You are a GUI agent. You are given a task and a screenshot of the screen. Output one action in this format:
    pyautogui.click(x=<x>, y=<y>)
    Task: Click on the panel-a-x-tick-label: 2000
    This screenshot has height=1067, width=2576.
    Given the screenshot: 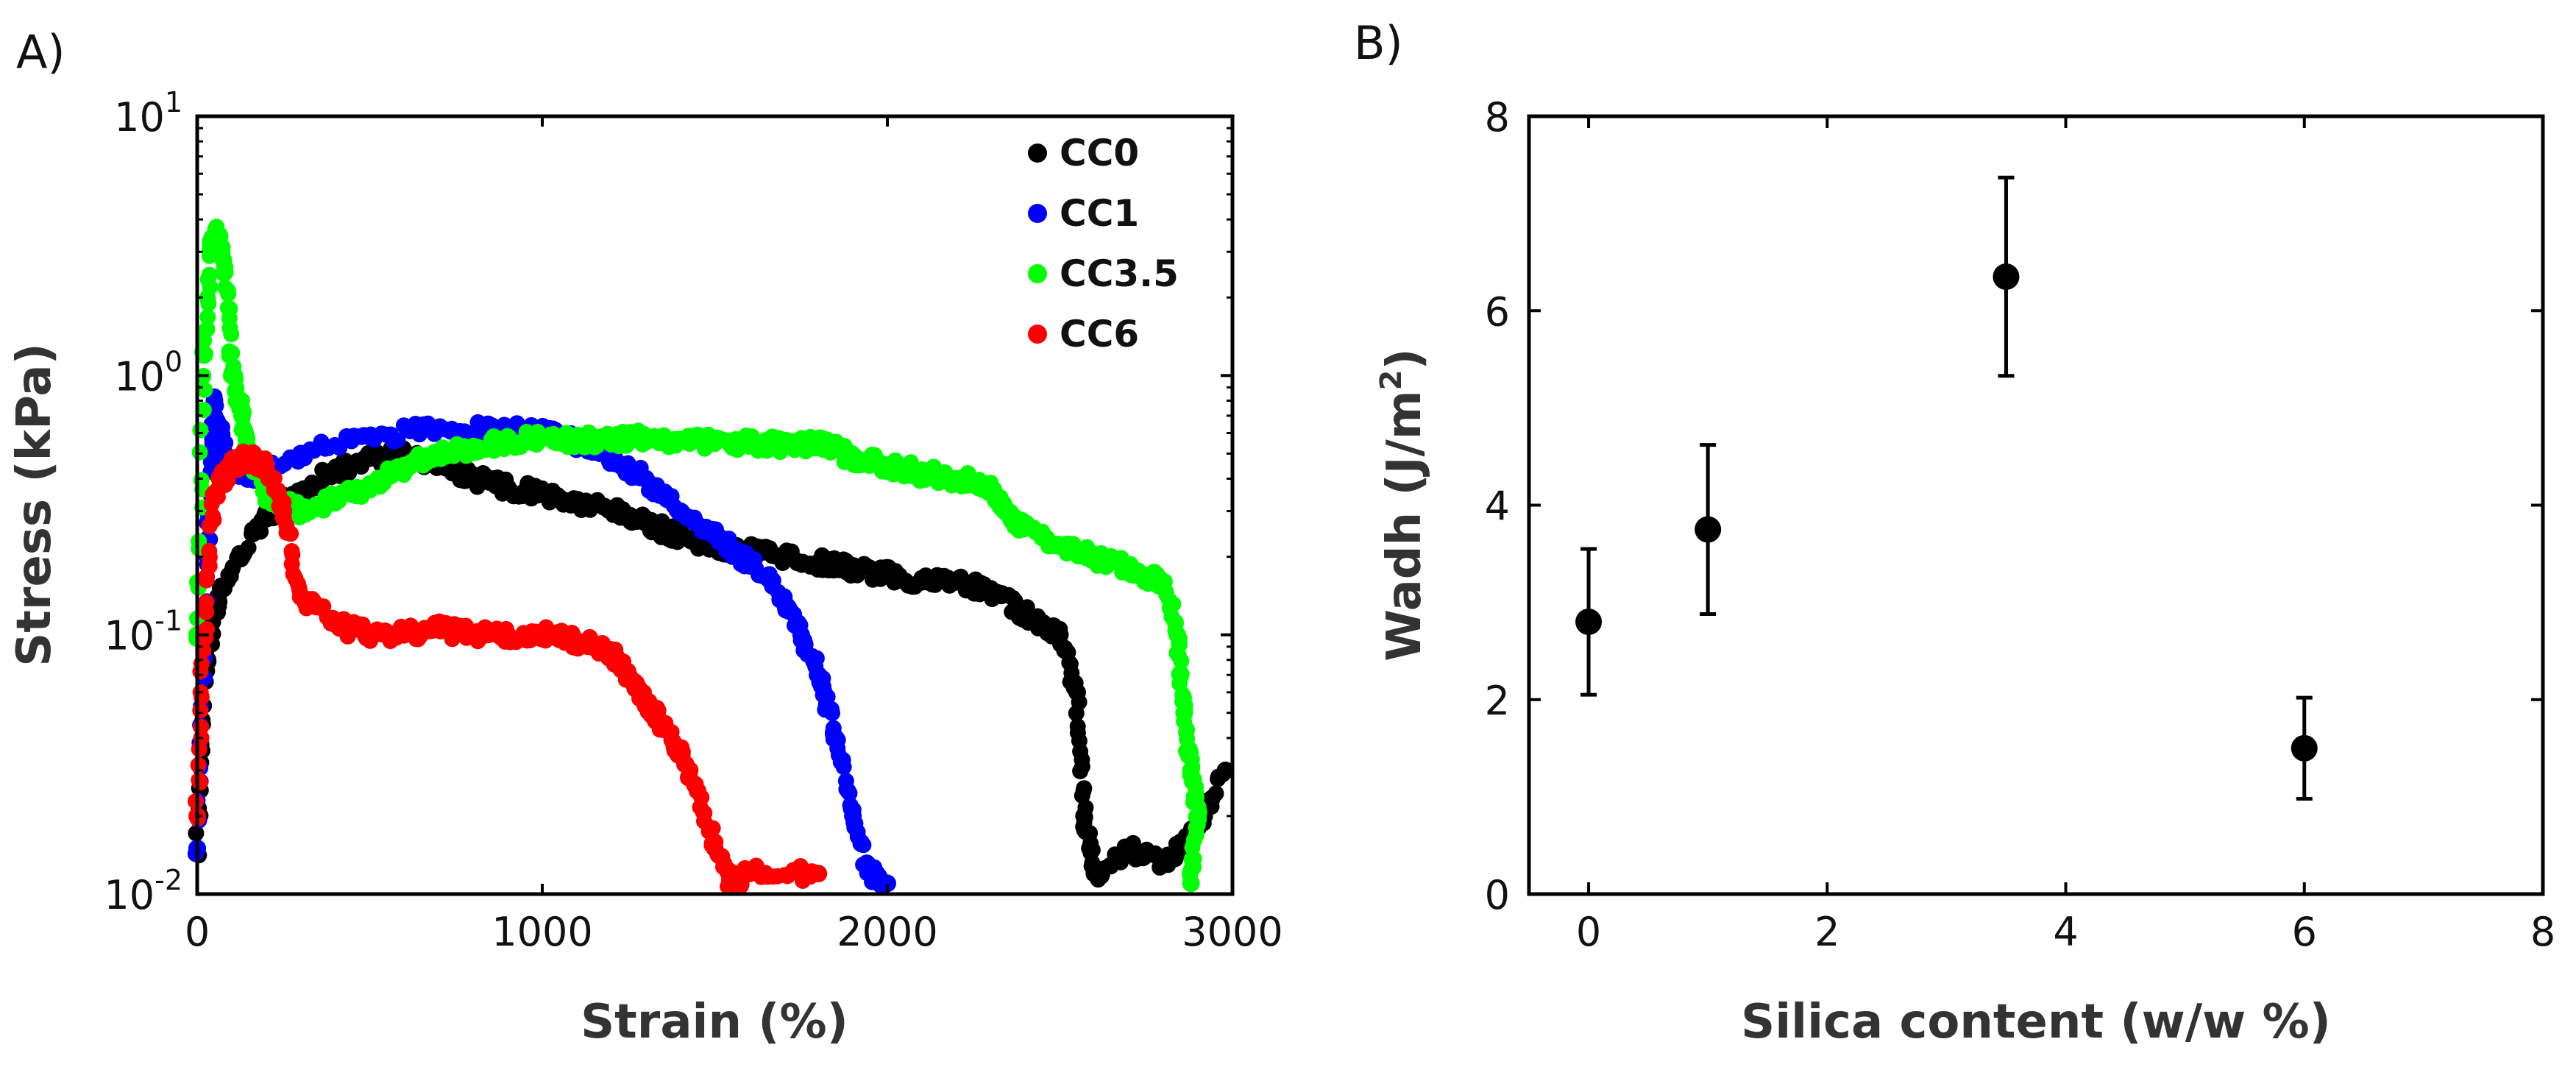 What is the action you would take?
    pyautogui.click(x=887, y=932)
    